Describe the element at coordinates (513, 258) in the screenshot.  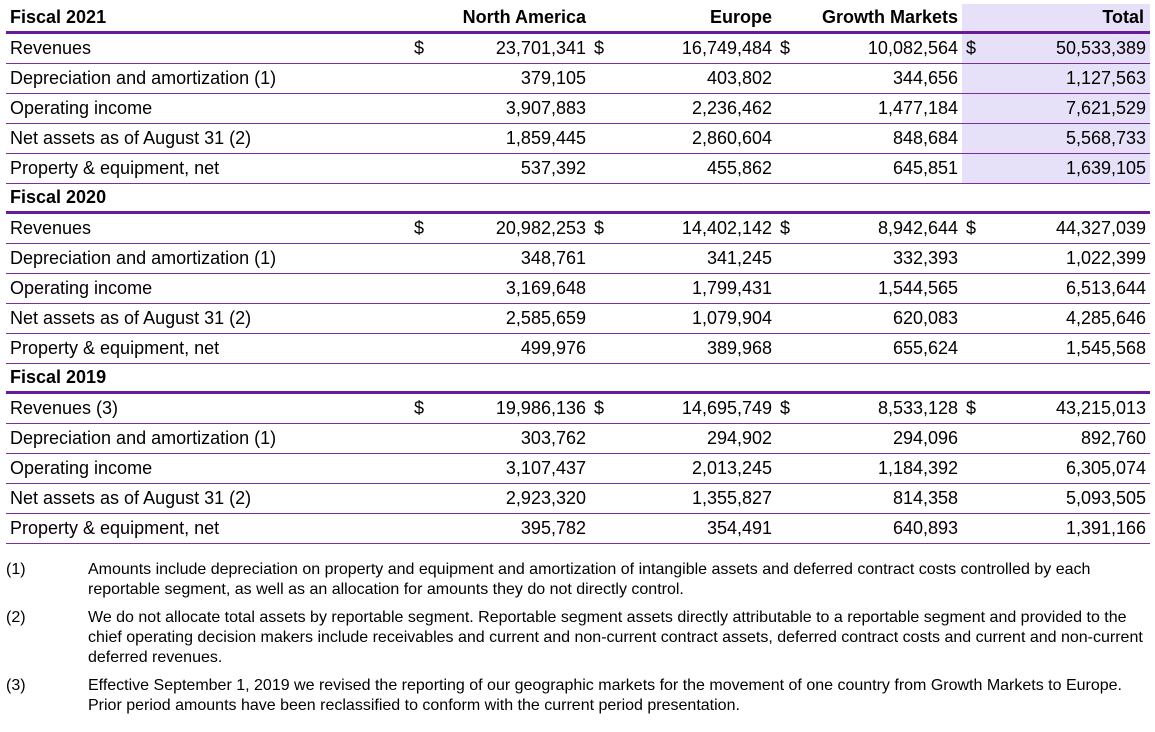
I see `cell-value: 348,761` at that location.